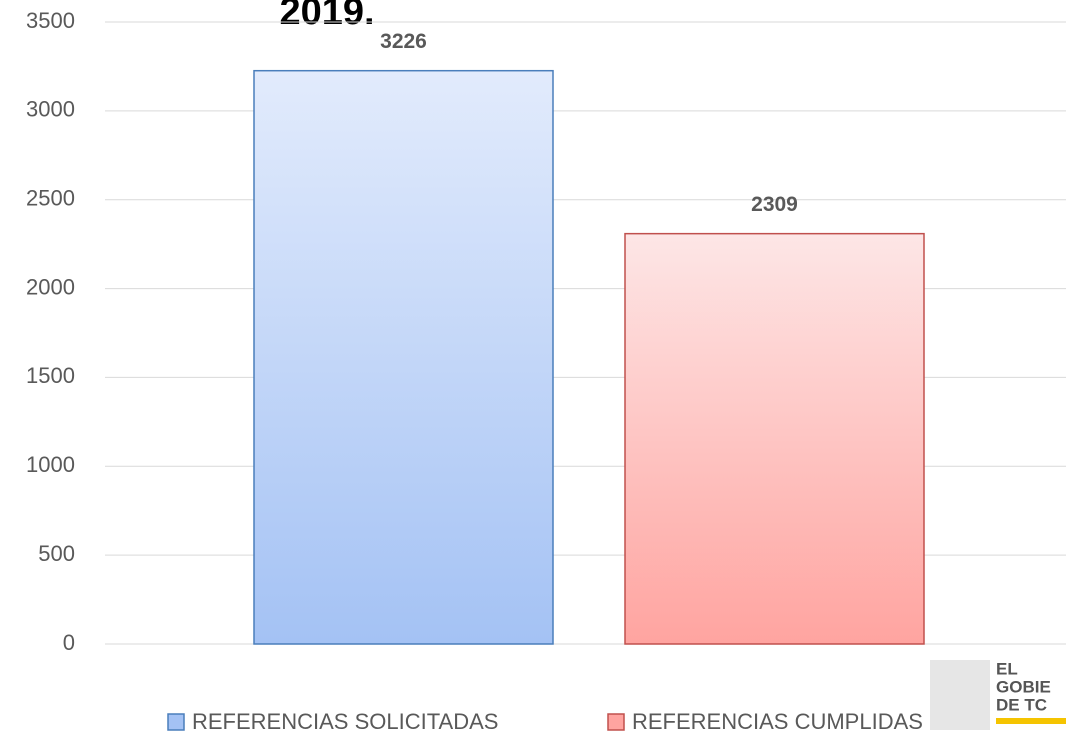 The image size is (1066, 733). Describe the element at coordinates (1031, 721) in the screenshot. I see `logo-stripe` at that location.